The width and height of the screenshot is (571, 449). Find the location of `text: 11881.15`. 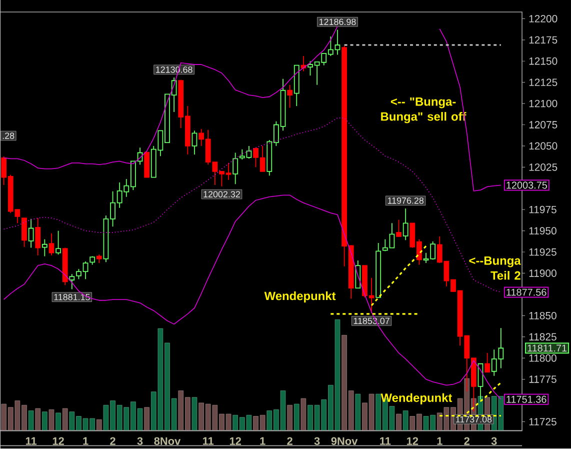

text: 11881.15 is located at coordinates (72, 297).